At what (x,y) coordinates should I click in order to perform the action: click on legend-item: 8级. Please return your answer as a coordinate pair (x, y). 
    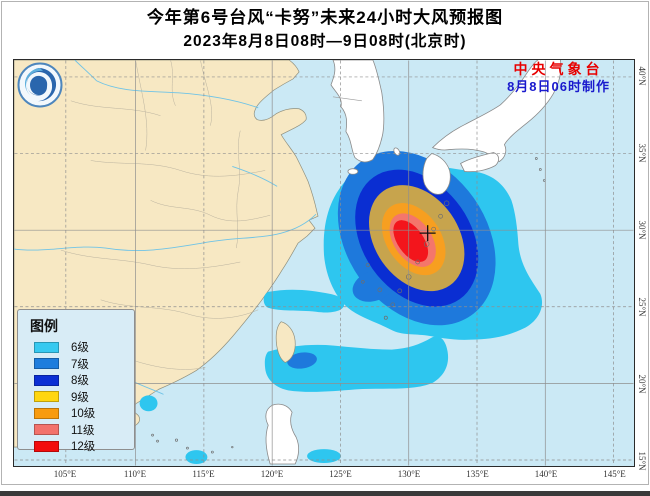
    Looking at the image, I should click on (84, 380).